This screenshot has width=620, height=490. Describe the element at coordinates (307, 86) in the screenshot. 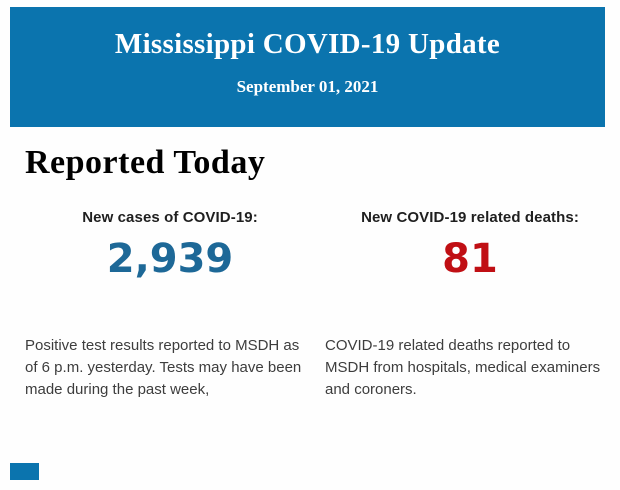

I see `header-date: September 01, 2021` at that location.